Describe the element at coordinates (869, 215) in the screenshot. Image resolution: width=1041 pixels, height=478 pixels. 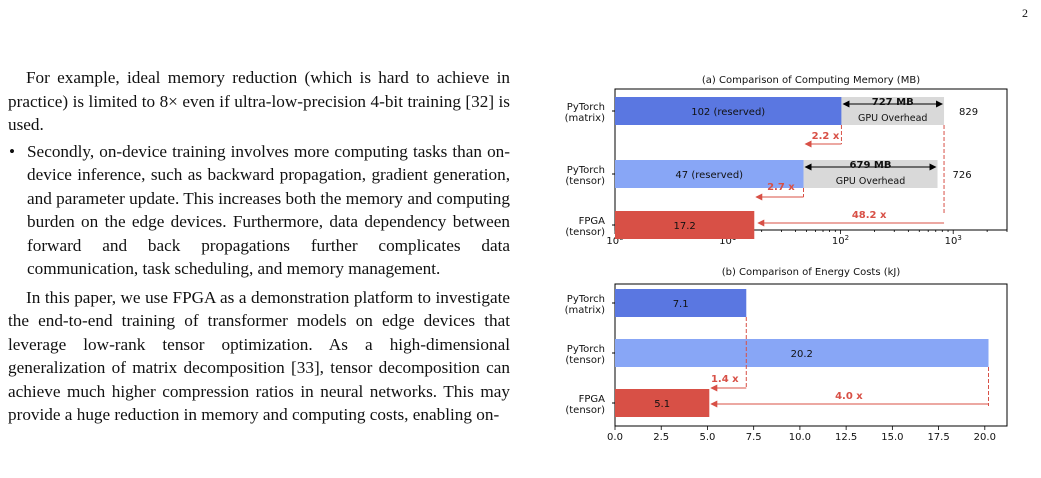
I see `ratio-annotation: 48.2 x` at that location.